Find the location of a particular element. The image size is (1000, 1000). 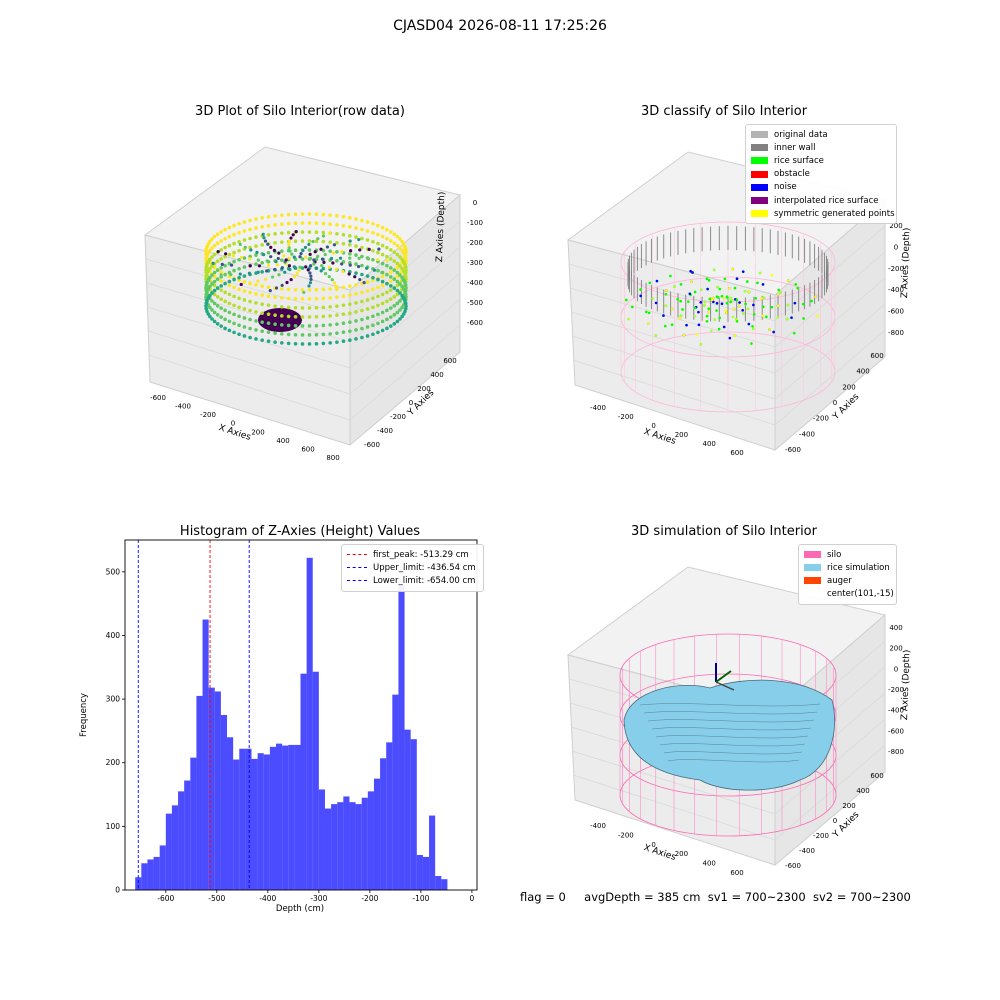

simulation-legend-item: auger is located at coordinates (847, 580).